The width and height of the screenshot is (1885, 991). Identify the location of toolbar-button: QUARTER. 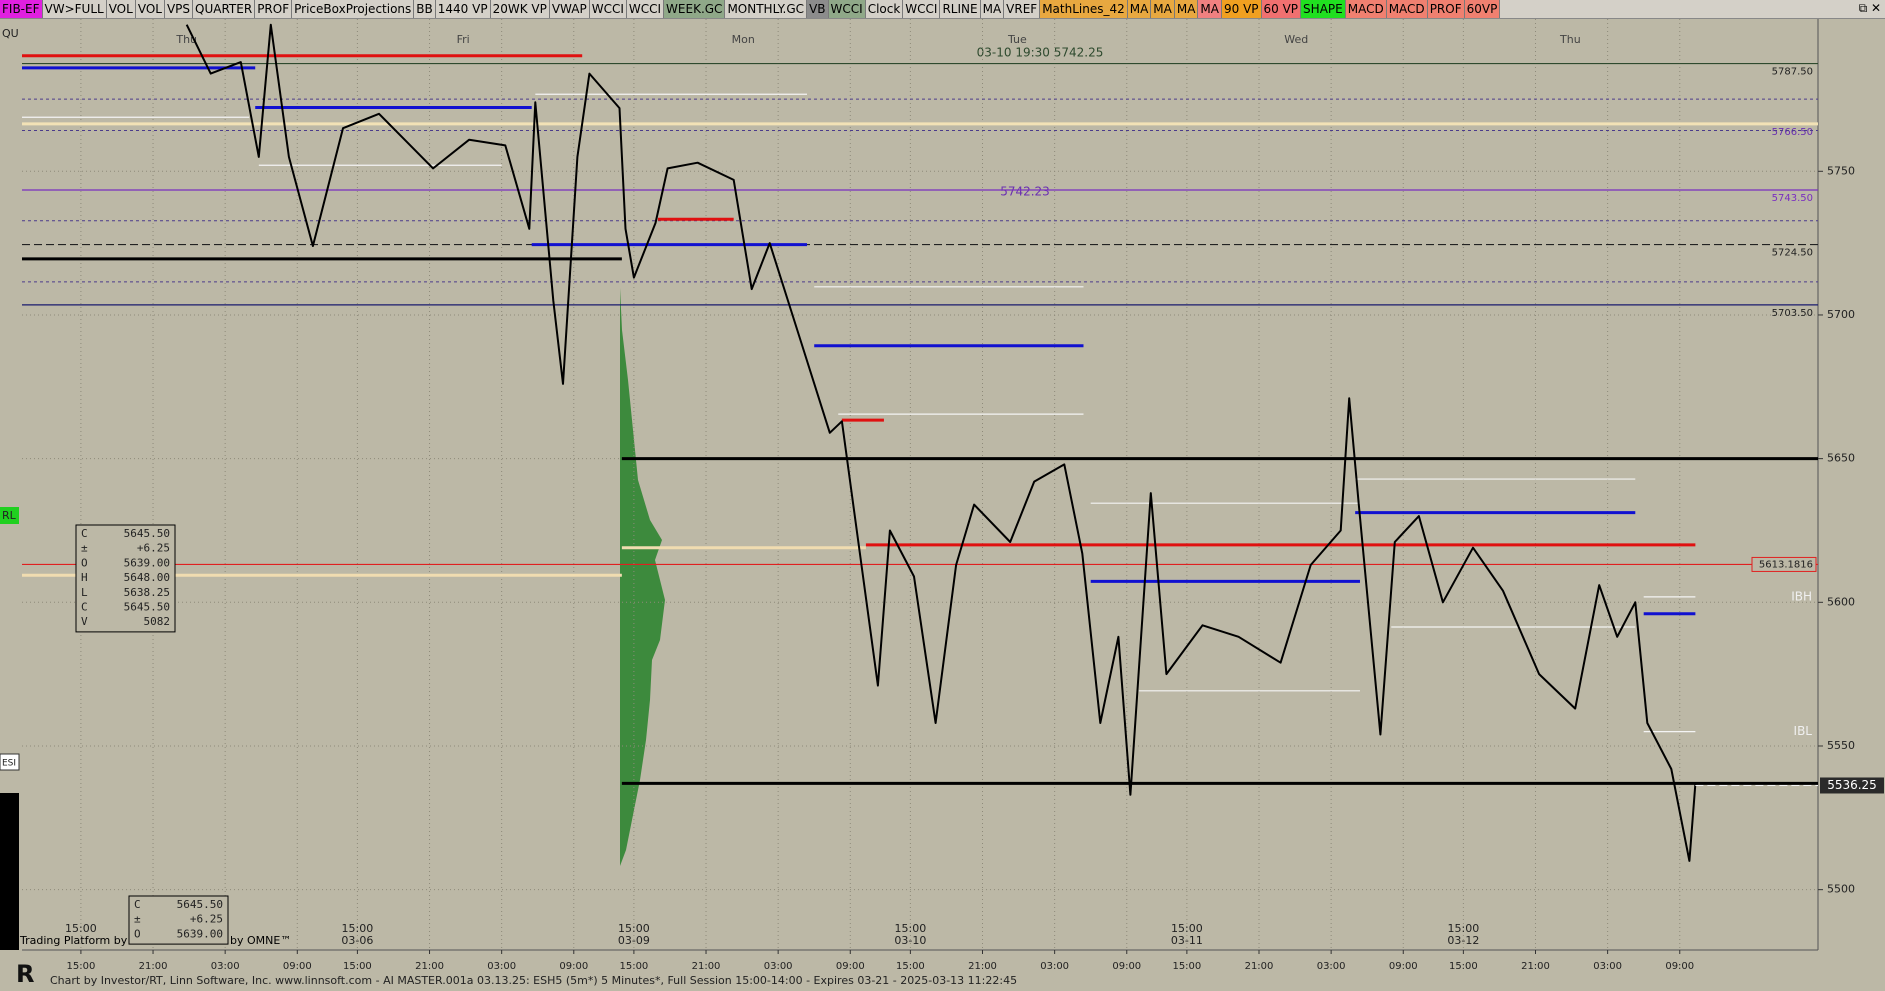
(224, 9).